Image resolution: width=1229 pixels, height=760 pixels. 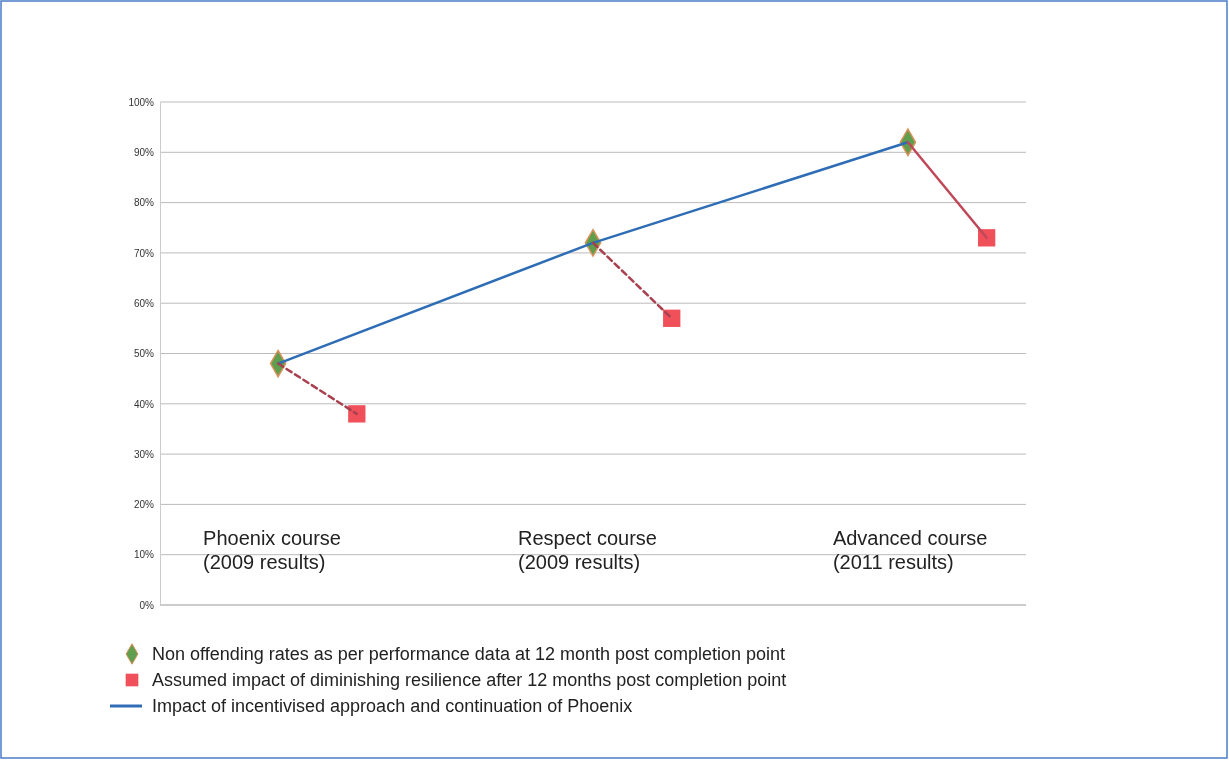 I want to click on y-tick-label: 0%, so click(x=147, y=605).